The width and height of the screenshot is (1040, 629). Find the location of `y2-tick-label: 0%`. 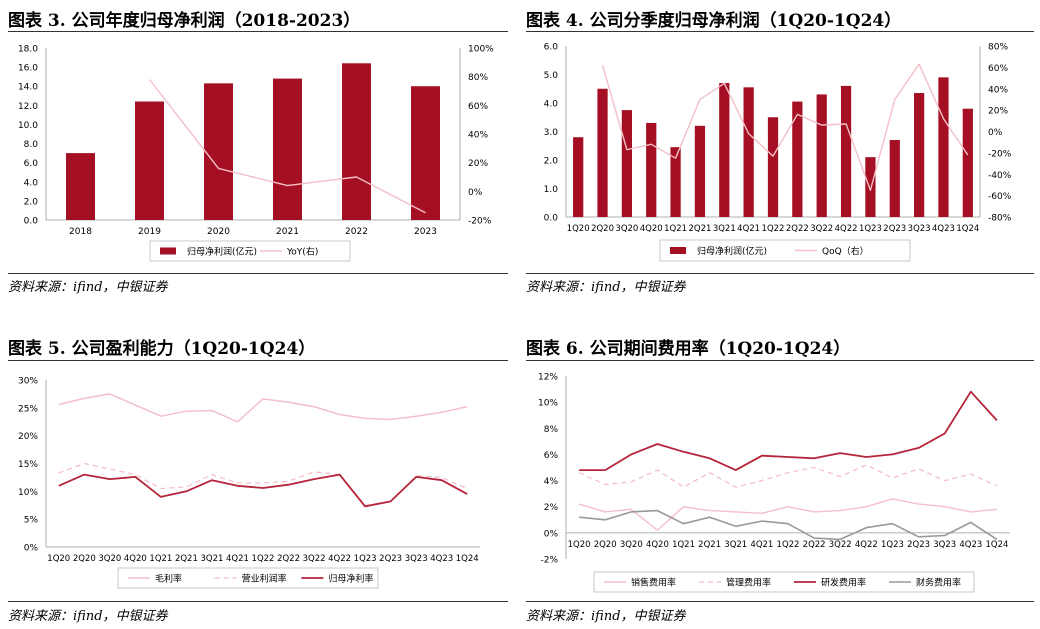

y2-tick-label: 0% is located at coordinates (475, 193).